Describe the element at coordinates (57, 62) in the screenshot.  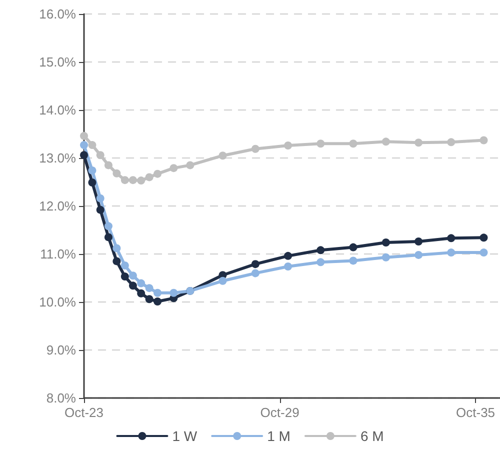
I see `y-tick-label: 15.0%` at that location.